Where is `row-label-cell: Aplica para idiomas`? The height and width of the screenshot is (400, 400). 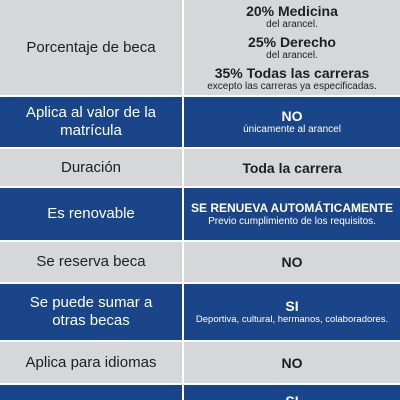 row-label-cell: Aplica para idiomas is located at coordinates (91, 362).